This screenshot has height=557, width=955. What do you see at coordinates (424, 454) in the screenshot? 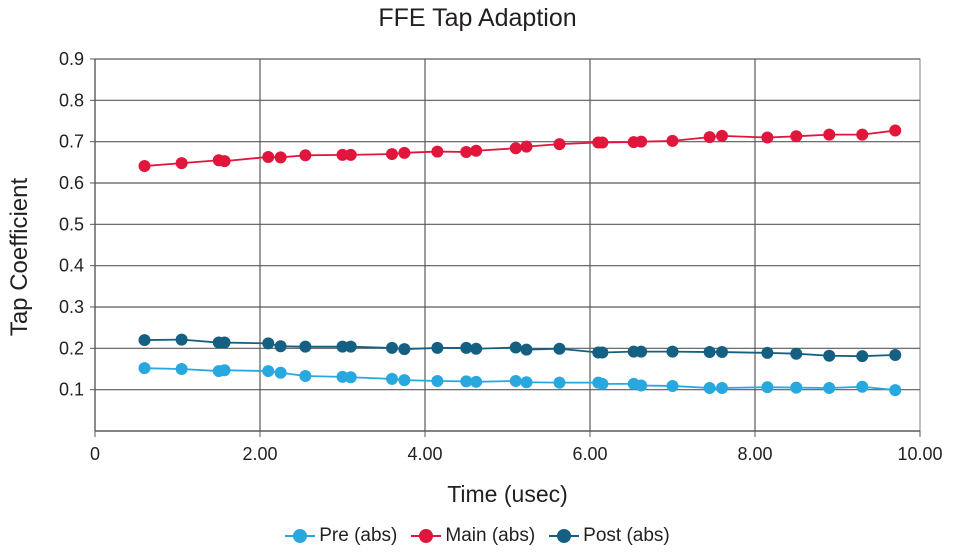
I see `x-tick-label: 4.00` at bounding box center [424, 454].